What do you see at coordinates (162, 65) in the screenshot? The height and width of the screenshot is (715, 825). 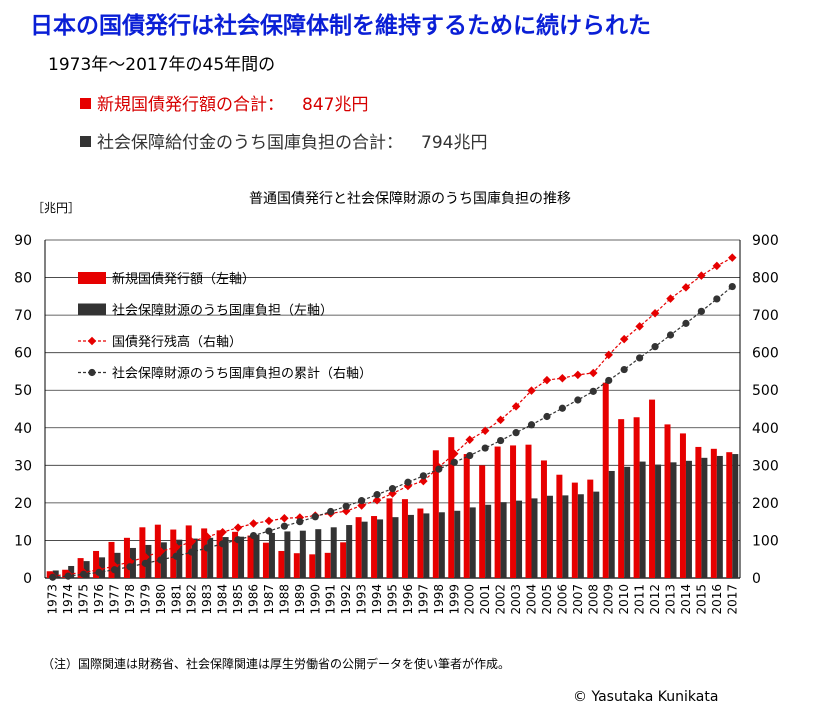 I see `period-text: 1973年～2017年の45年間の` at bounding box center [162, 65].